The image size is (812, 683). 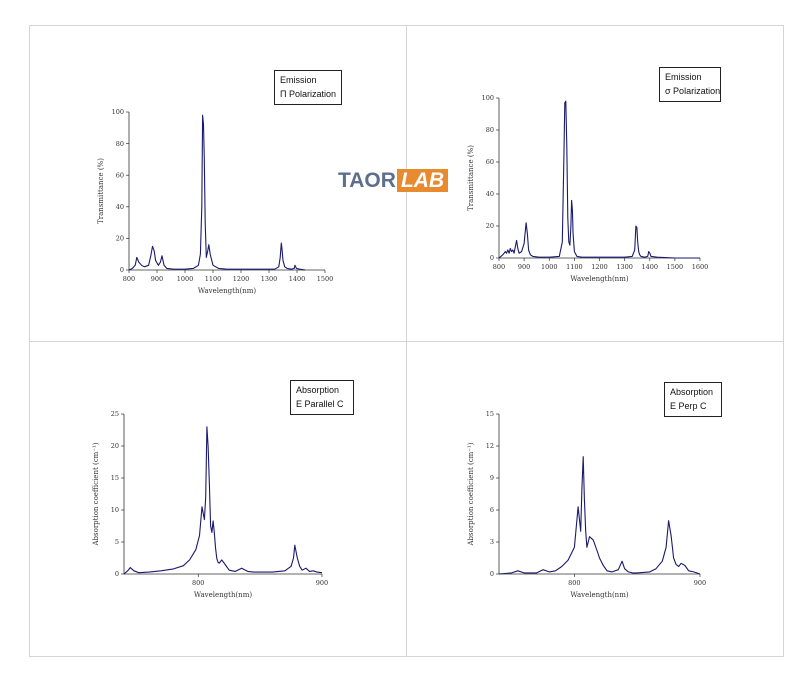 I want to click on legend-line-2: E Perp C, so click(x=688, y=406).